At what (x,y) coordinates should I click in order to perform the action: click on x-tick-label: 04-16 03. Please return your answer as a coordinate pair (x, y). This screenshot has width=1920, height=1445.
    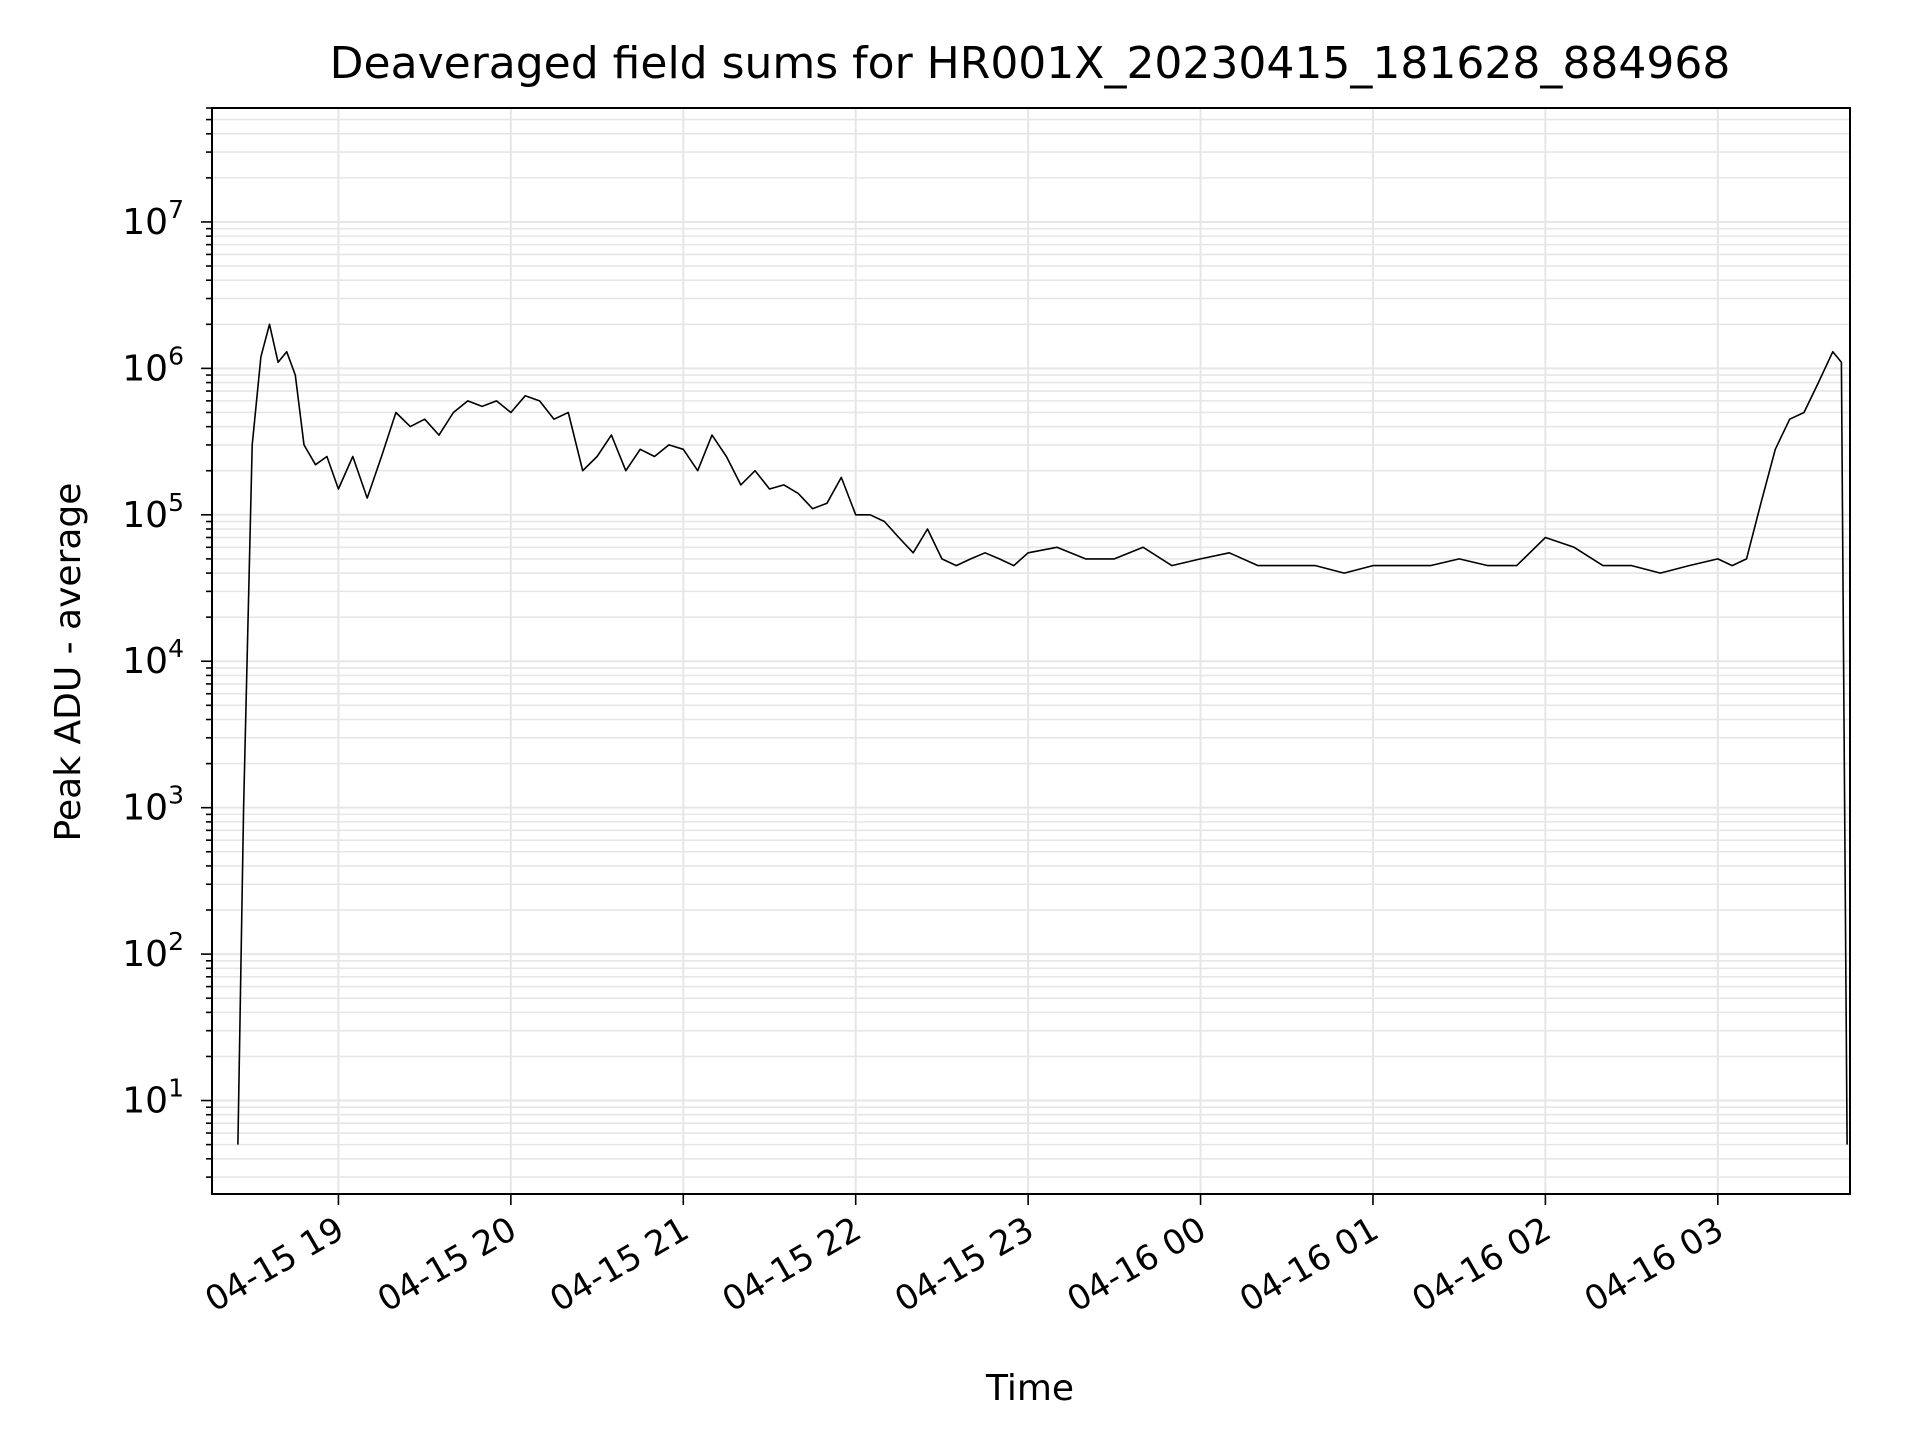
    Looking at the image, I should click on (1654, 1264).